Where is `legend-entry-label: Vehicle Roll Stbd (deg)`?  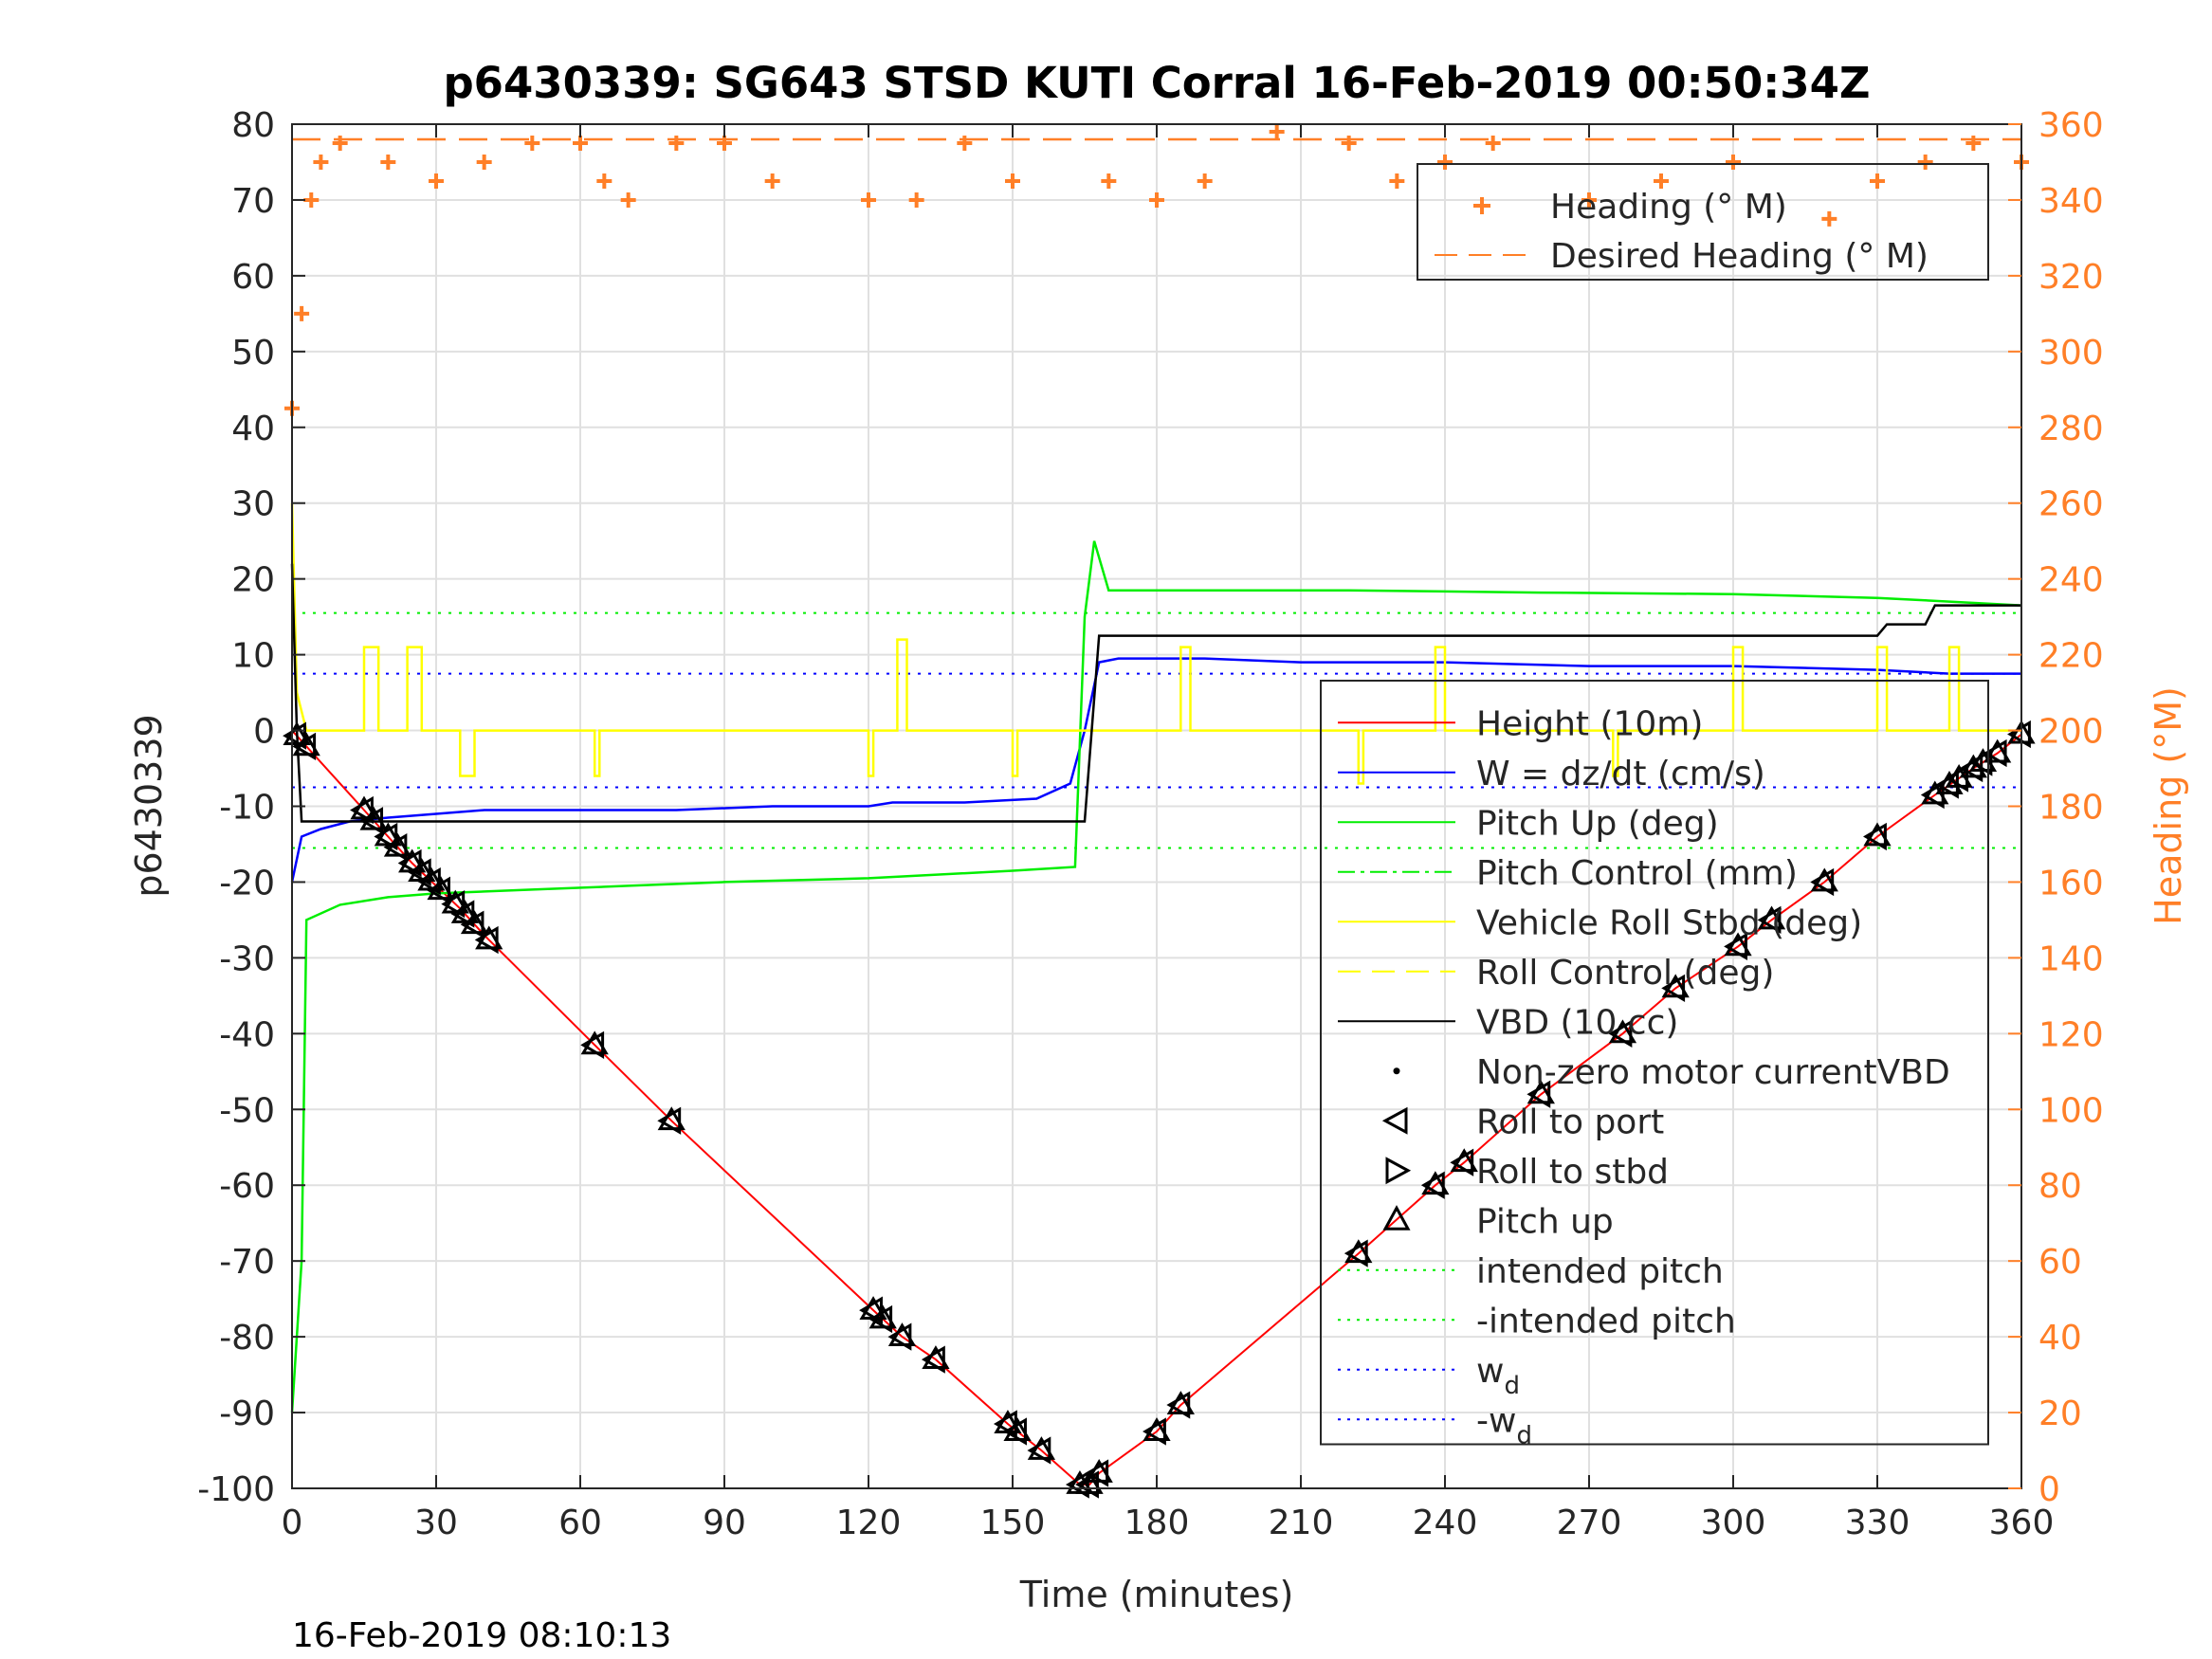 legend-entry-label: Vehicle Roll Stbd (deg) is located at coordinates (1669, 922).